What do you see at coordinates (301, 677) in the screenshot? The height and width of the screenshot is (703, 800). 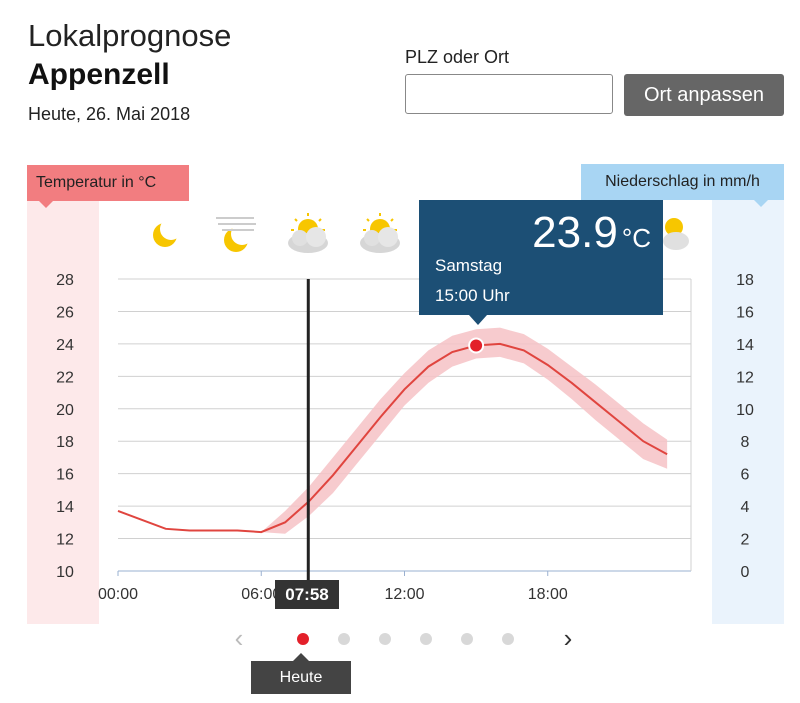 I see `today-label: Heute` at bounding box center [301, 677].